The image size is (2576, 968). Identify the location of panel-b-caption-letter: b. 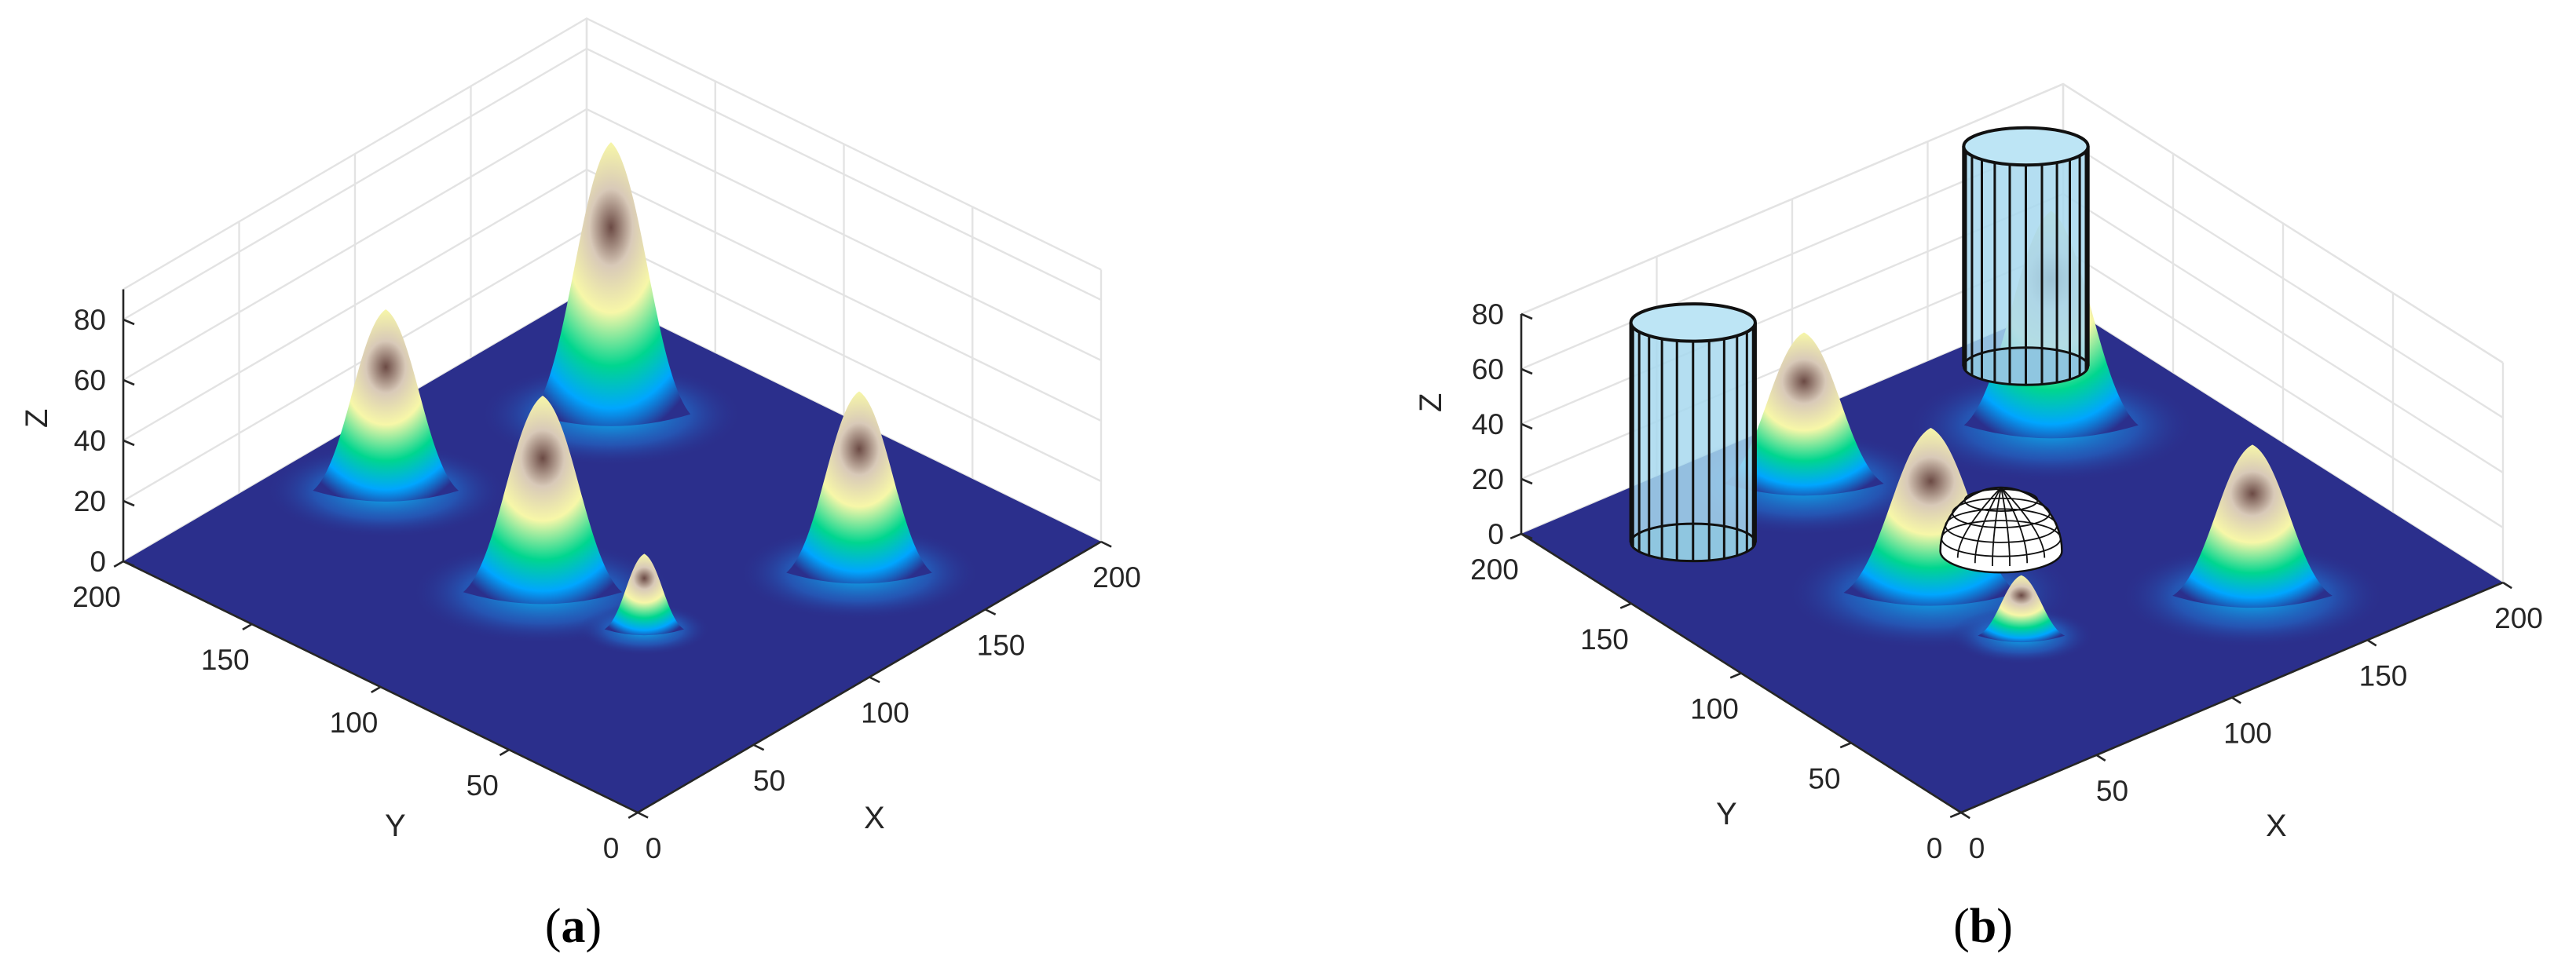
(1983, 926).